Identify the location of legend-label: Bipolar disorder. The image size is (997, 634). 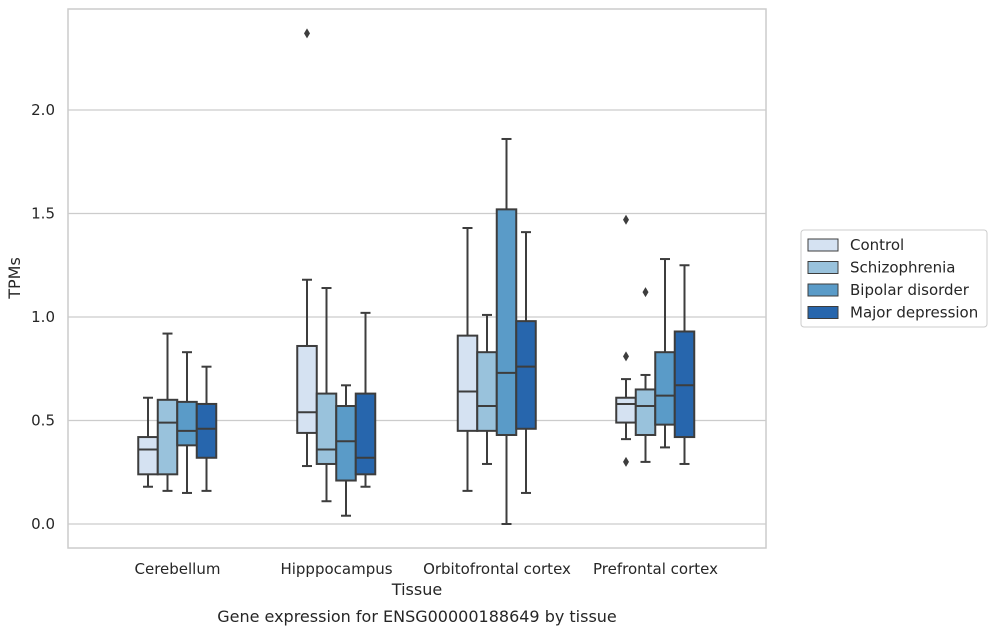
(910, 290).